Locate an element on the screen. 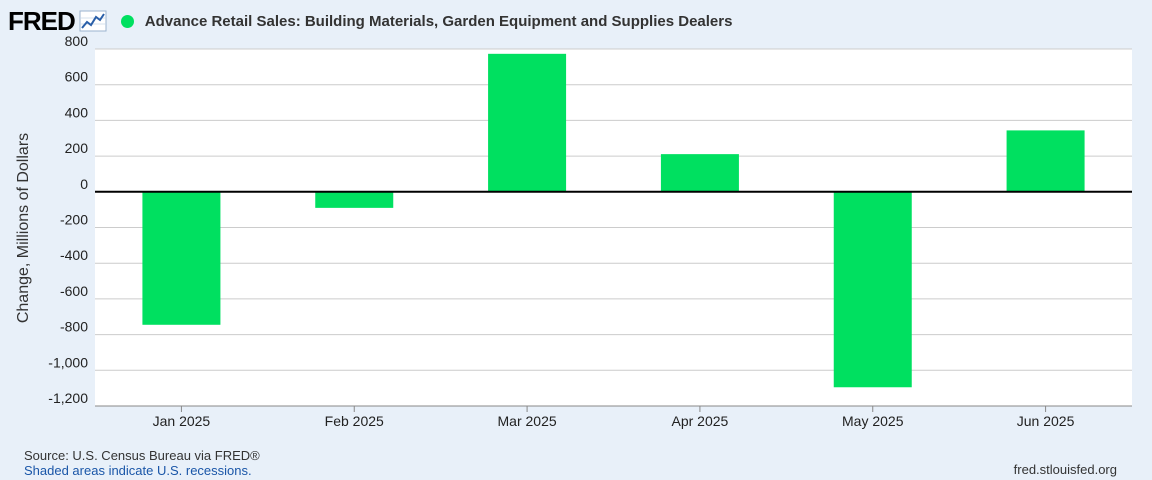  fred-logo: FRED is located at coordinates (42, 21).